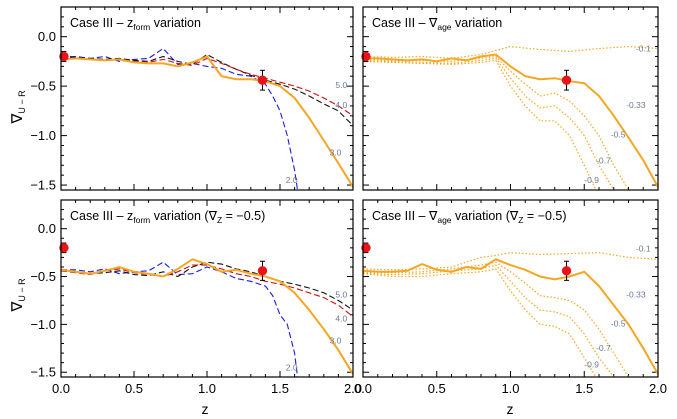 The width and height of the screenshot is (677, 419). I want to click on y-axis-label-top: ∇U − R, so click(18, 107).